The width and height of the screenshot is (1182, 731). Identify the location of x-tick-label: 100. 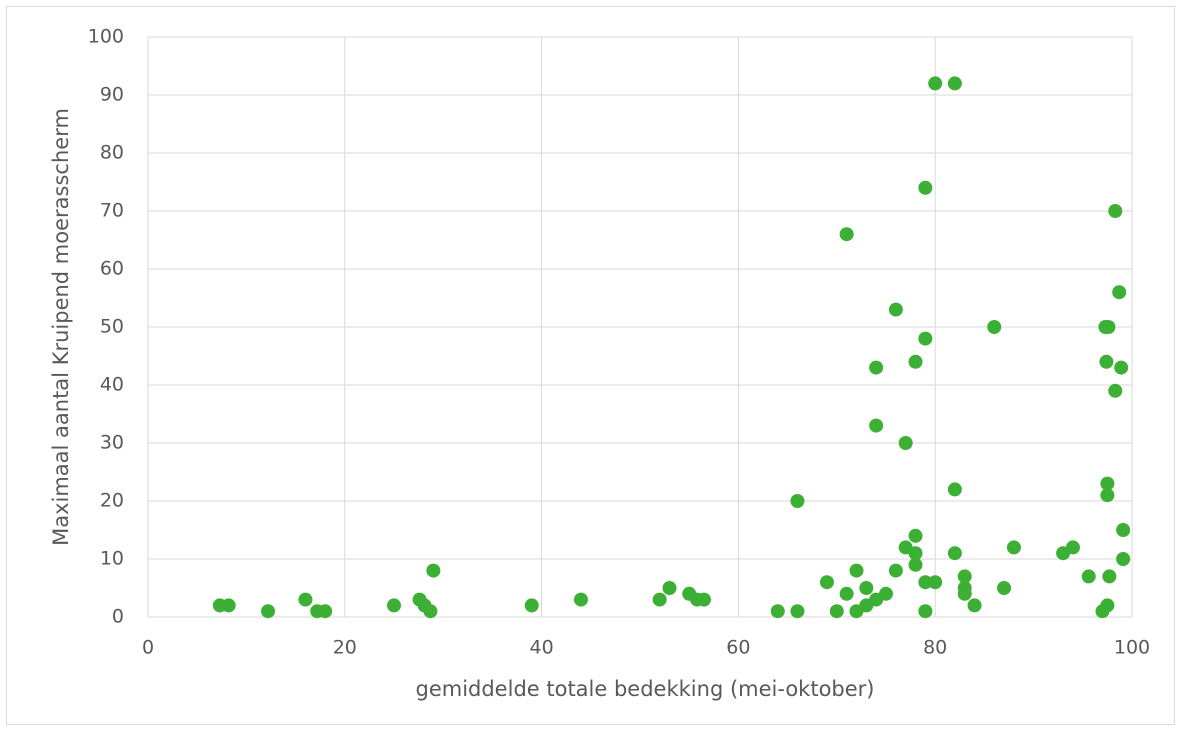
(1132, 648).